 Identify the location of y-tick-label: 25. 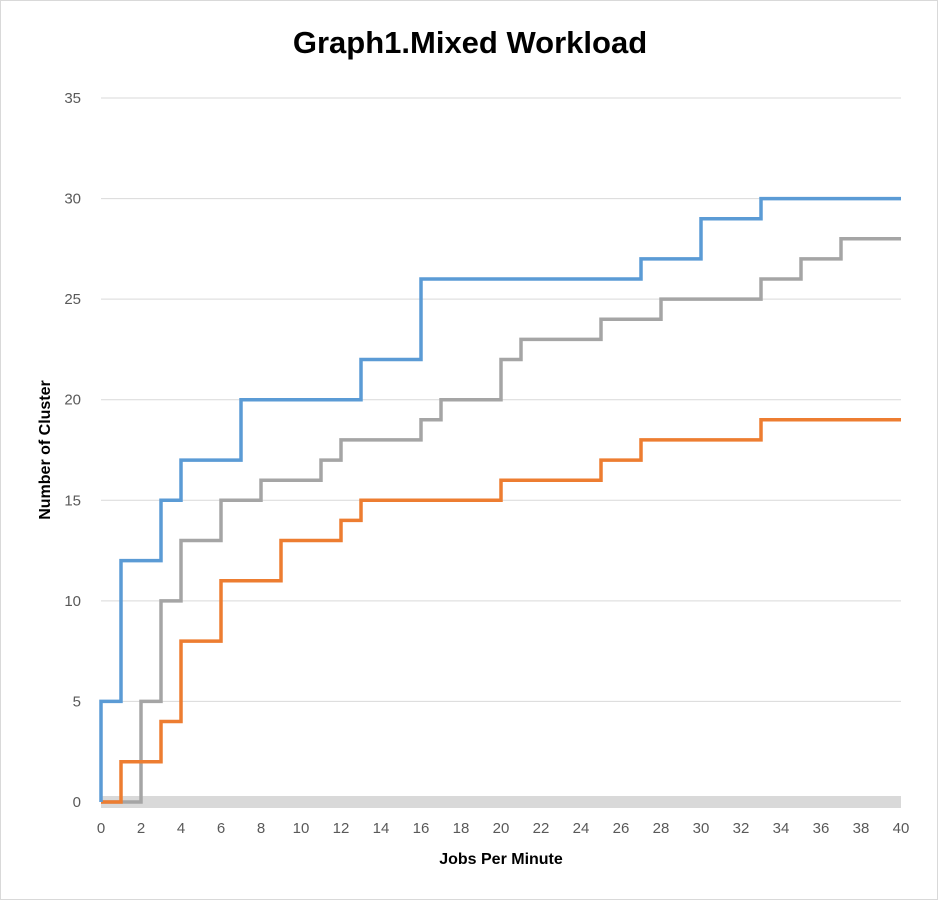
(72, 299).